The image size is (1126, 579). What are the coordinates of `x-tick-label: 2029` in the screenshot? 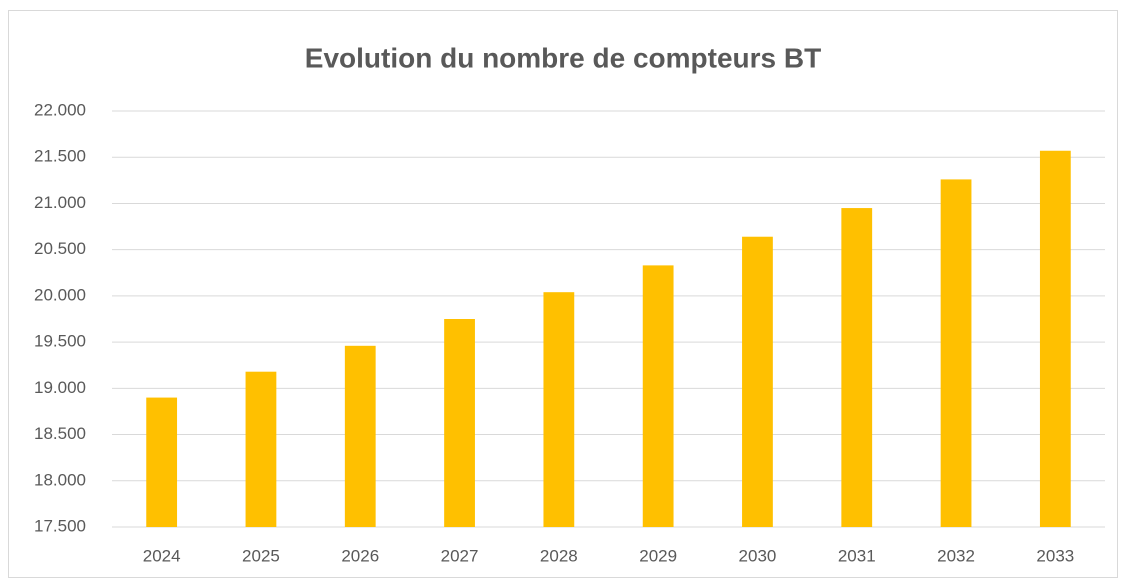 It's located at (658, 555).